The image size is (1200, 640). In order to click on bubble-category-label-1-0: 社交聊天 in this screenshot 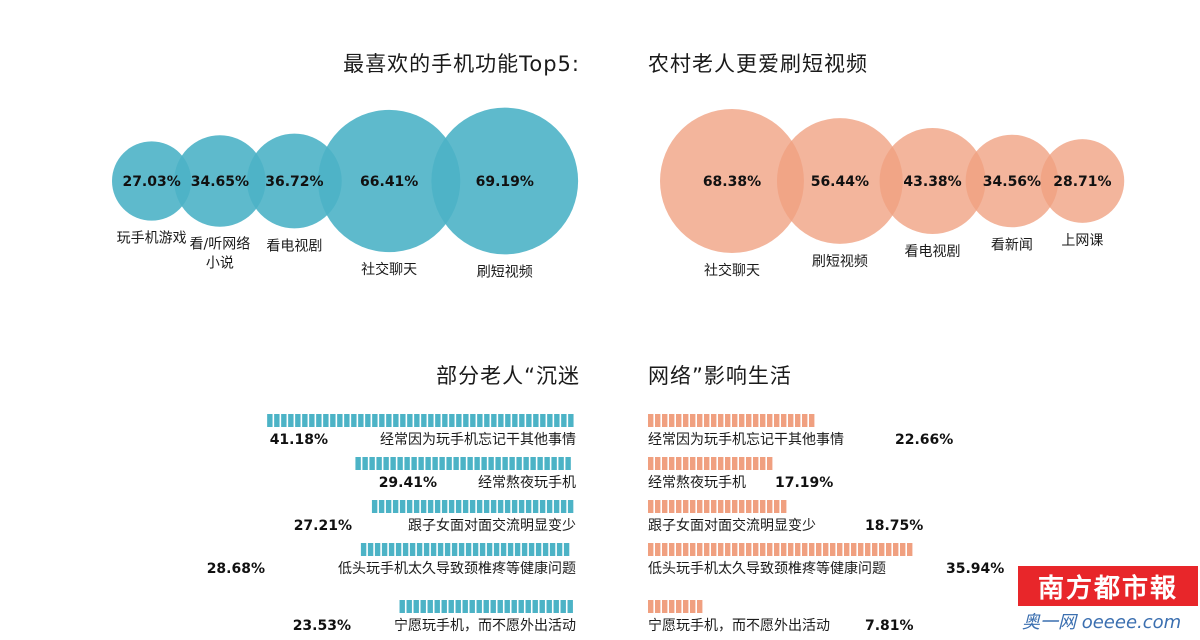, I will do `click(732, 270)`.